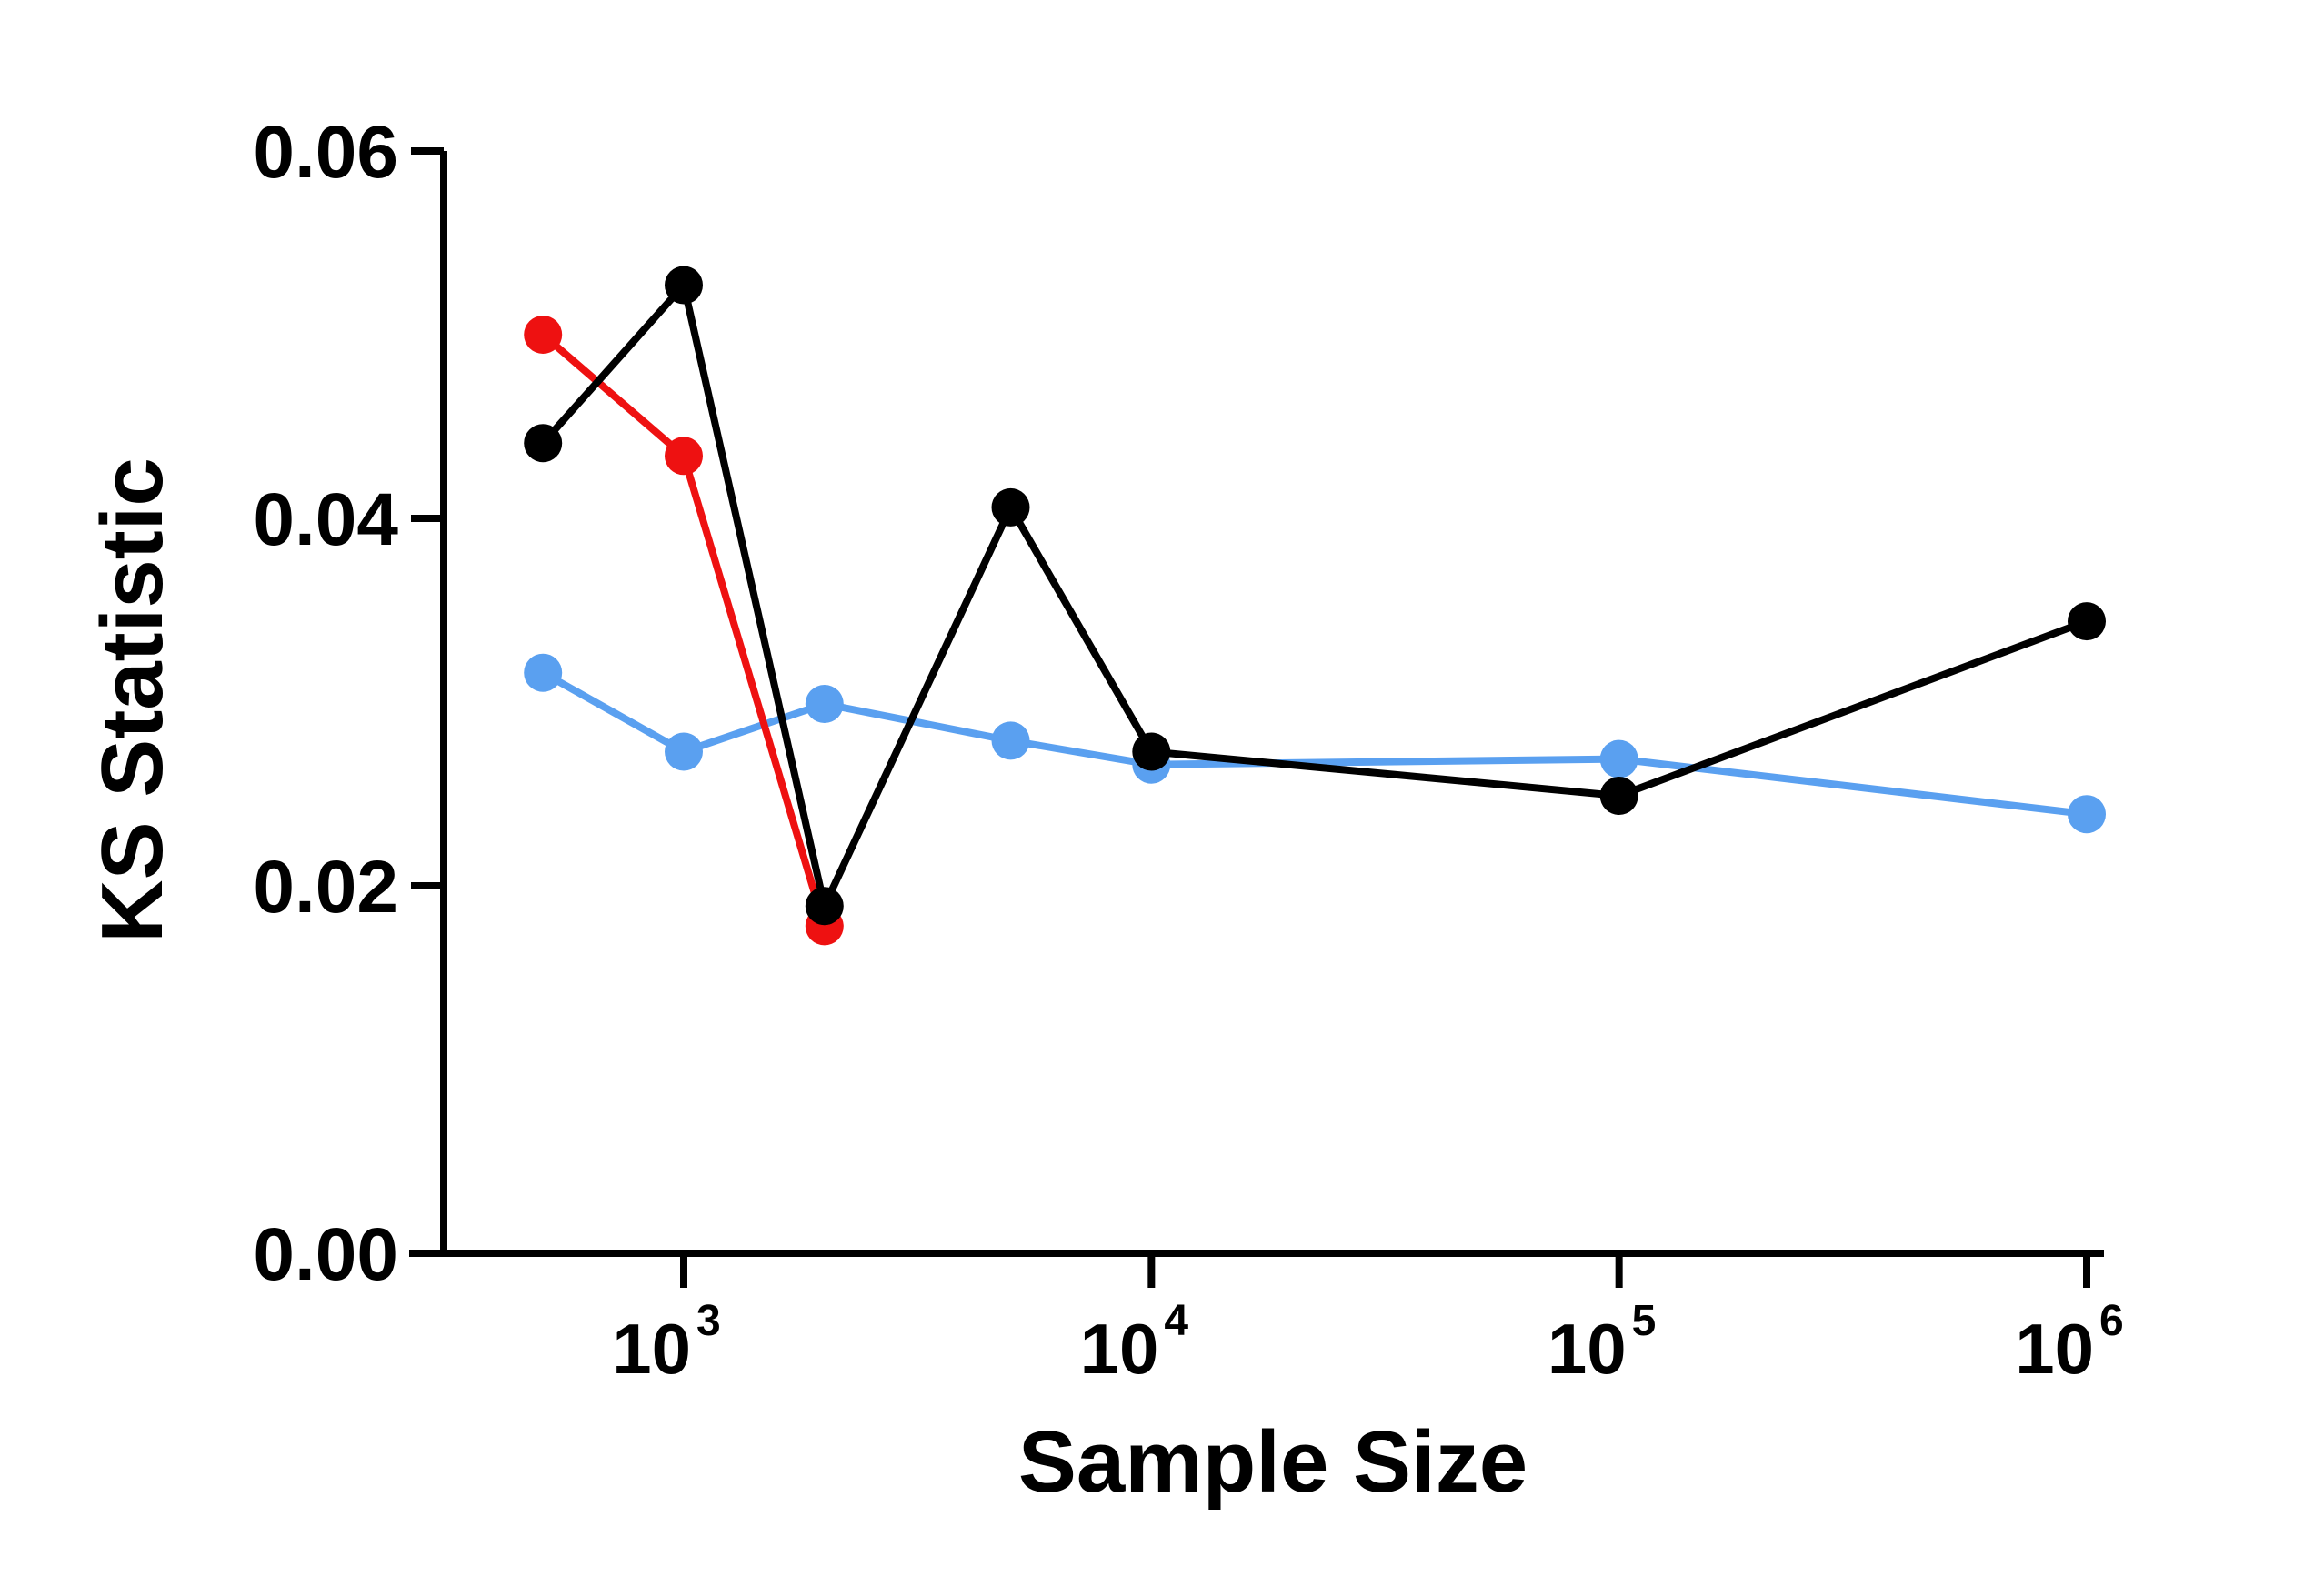  Describe the element at coordinates (1368, 1321) in the screenshot. I see `x-ticks: 10 3 10 4 10 5 10 6` at that location.